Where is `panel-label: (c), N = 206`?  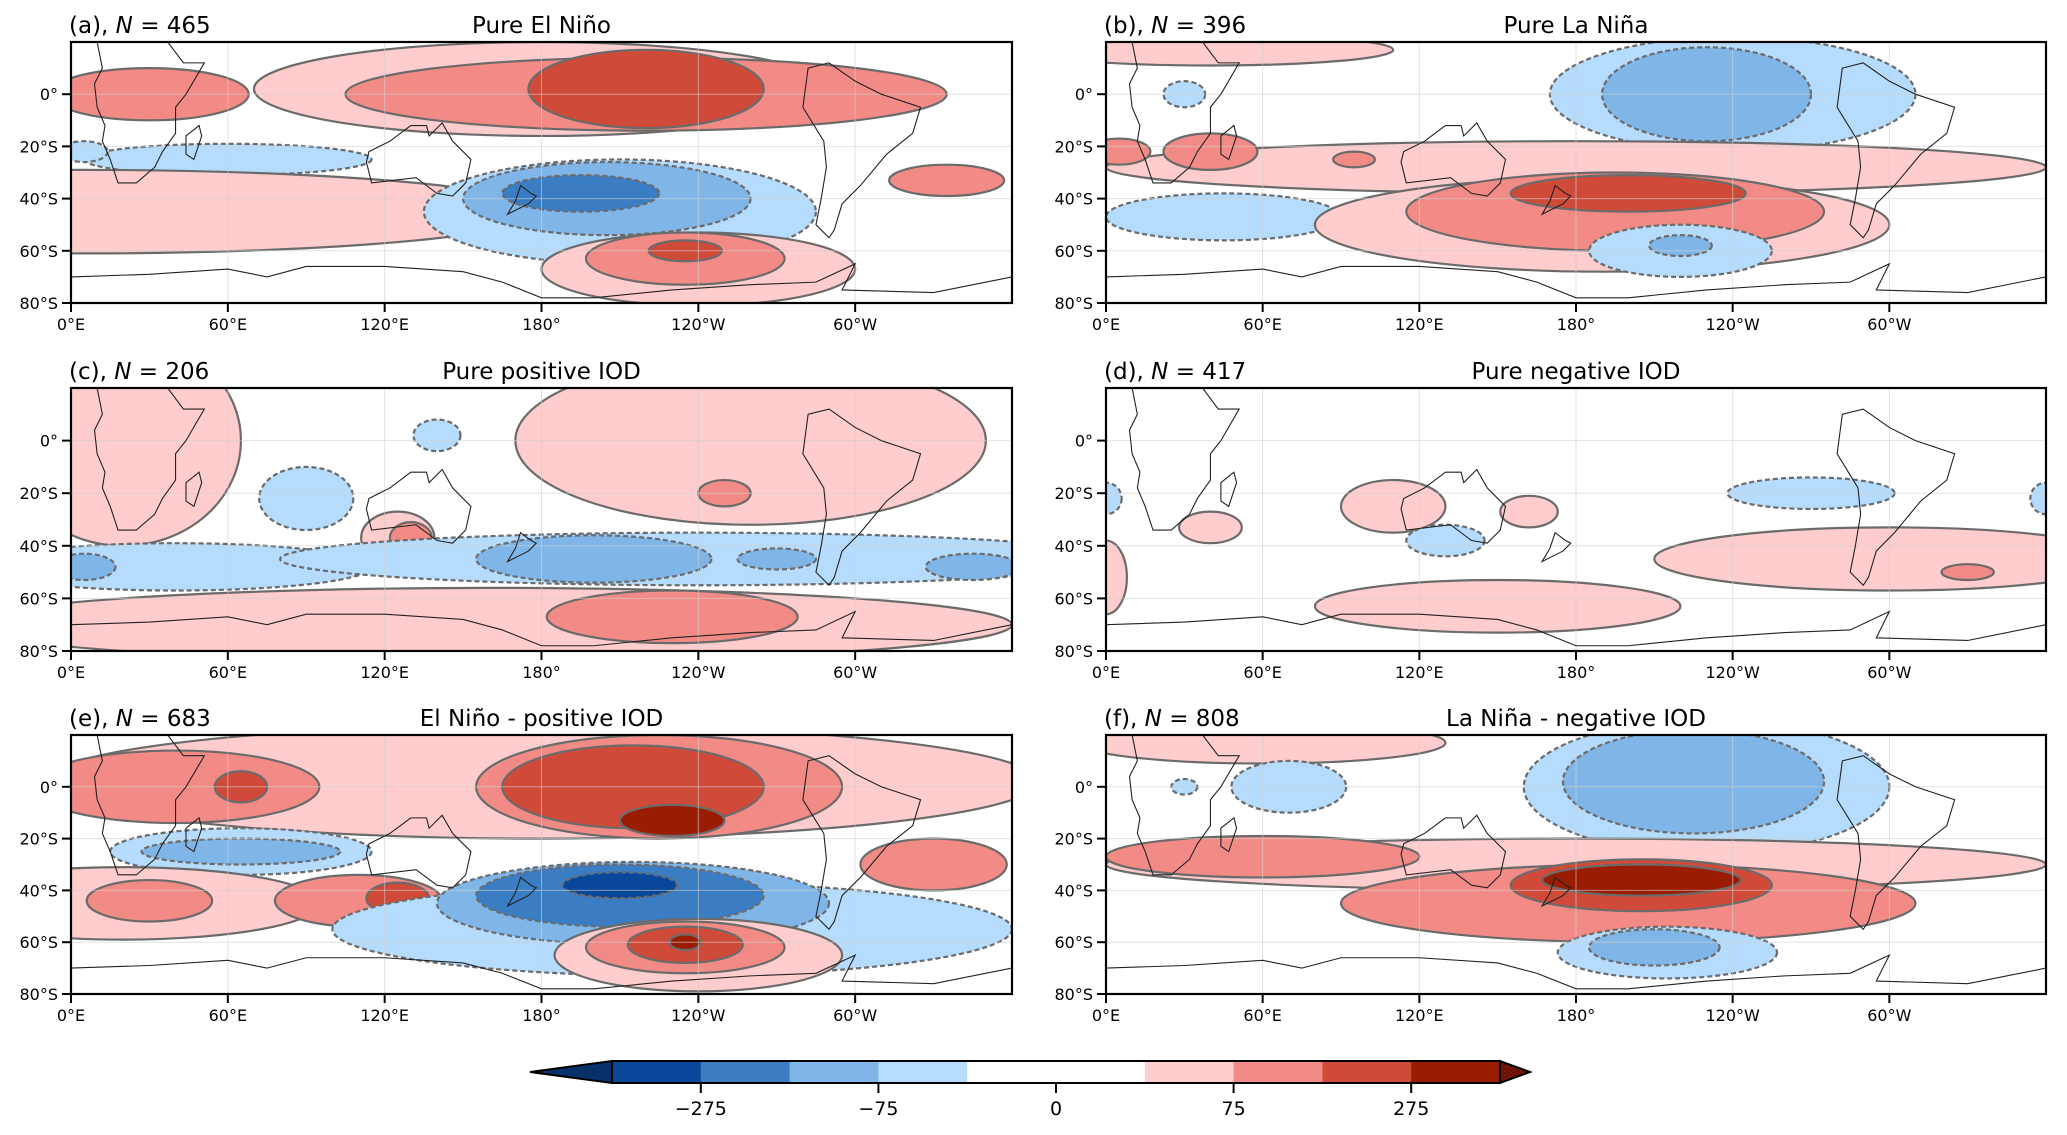
panel-label: (c), N = 206 is located at coordinates (139, 372).